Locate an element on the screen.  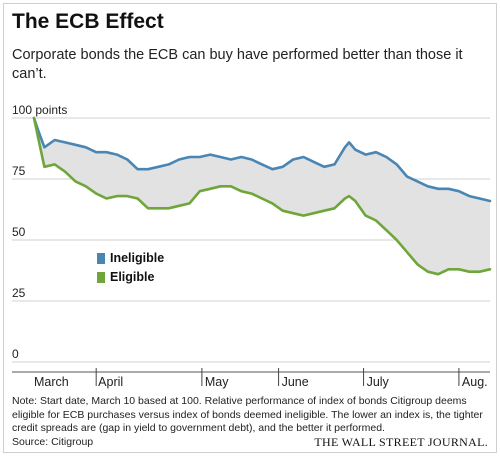
publisher-logo: THE WALL STREET JOURNAL. is located at coordinates (401, 442).